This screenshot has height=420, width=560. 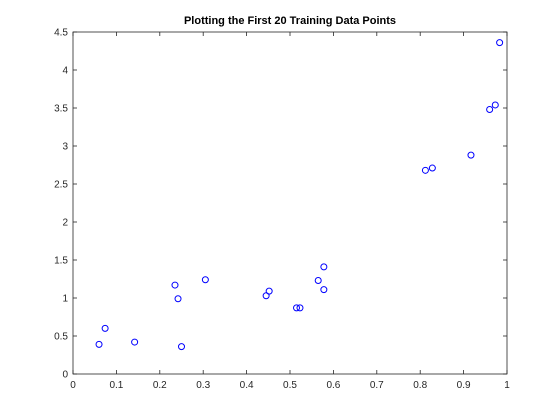 What do you see at coordinates (464, 385) in the screenshot?
I see `x-tick-label: 0.9` at bounding box center [464, 385].